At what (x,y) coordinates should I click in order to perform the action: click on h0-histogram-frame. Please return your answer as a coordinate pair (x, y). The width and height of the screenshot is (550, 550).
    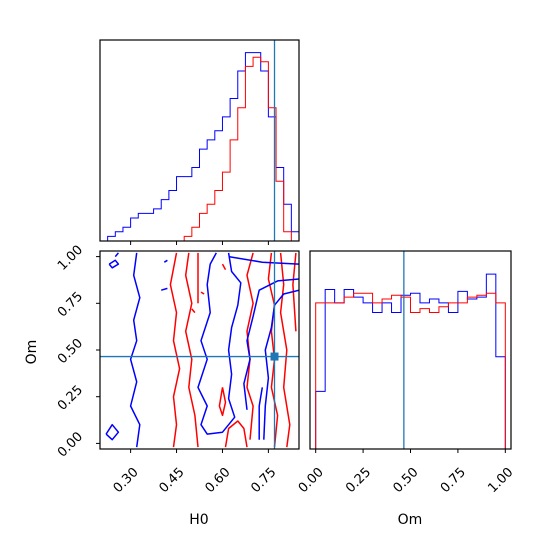
    Looking at the image, I should click on (199, 140).